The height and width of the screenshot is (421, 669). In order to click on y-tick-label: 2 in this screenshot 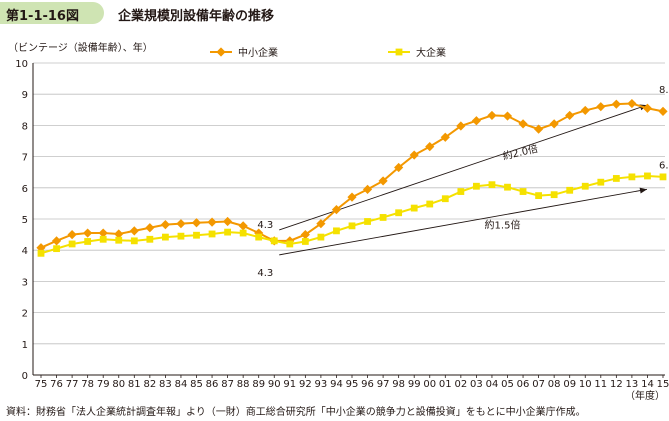, I will do `click(25, 314)`.